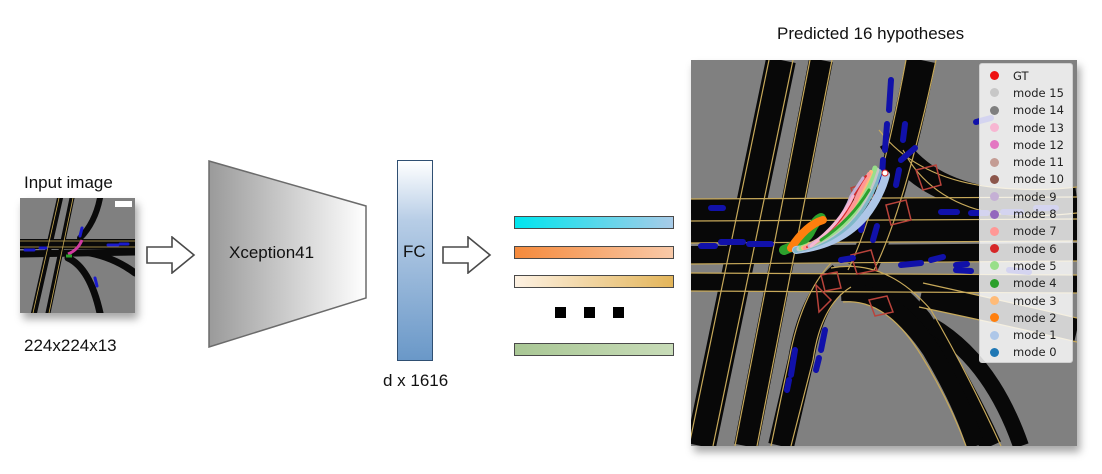  I want to click on legend-item-label: mode 14, so click(1038, 110).